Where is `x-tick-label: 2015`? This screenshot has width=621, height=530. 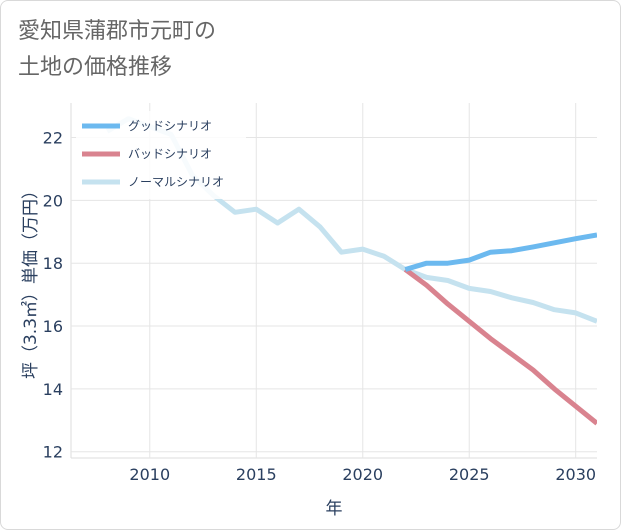
x-tick-label: 2015 is located at coordinates (256, 474).